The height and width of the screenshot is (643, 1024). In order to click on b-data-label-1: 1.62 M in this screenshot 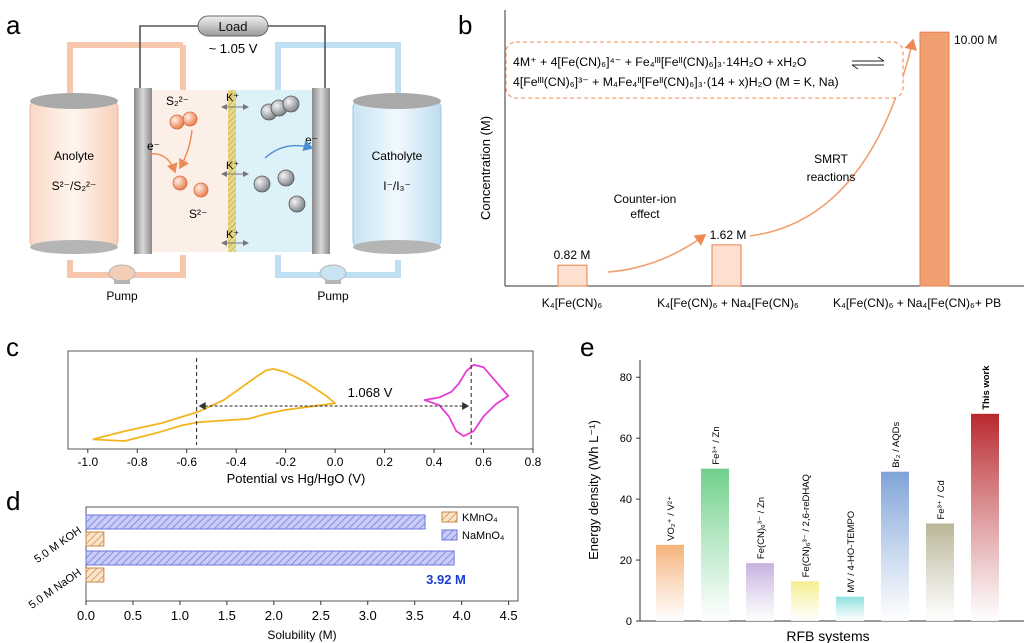, I will do `click(728, 235)`.